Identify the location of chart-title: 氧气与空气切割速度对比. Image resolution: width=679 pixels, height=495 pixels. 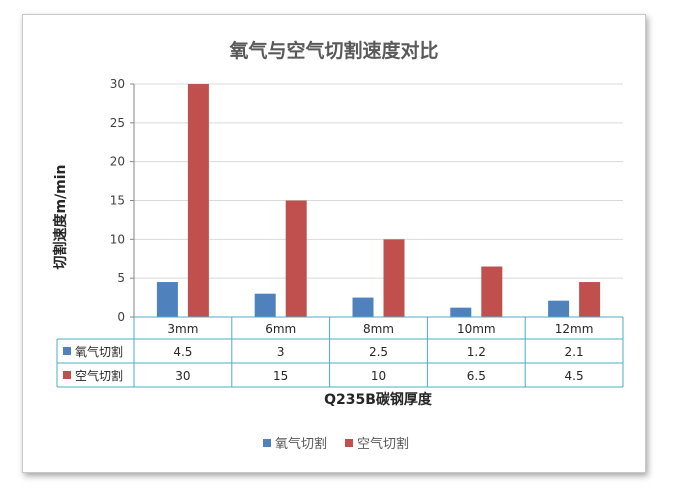
(333, 50).